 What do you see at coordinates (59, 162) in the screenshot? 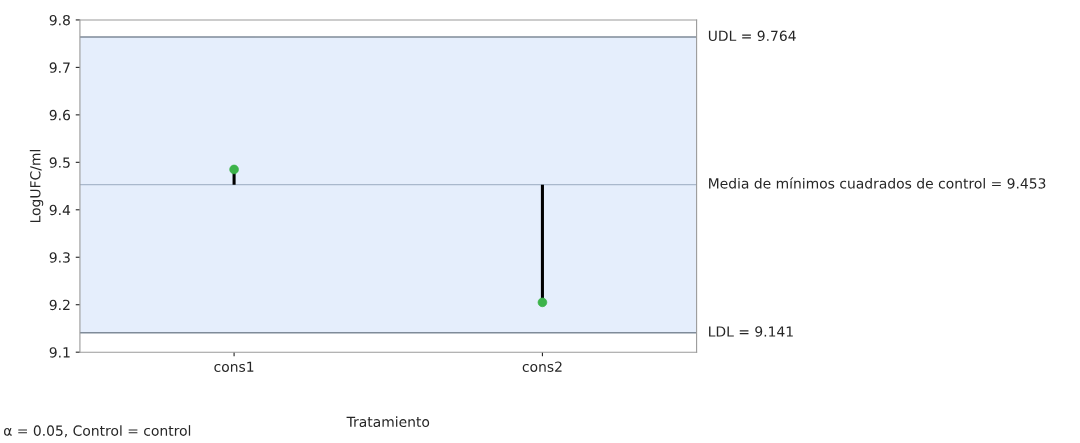
I see `y-tick-label: 9.5` at bounding box center [59, 162].